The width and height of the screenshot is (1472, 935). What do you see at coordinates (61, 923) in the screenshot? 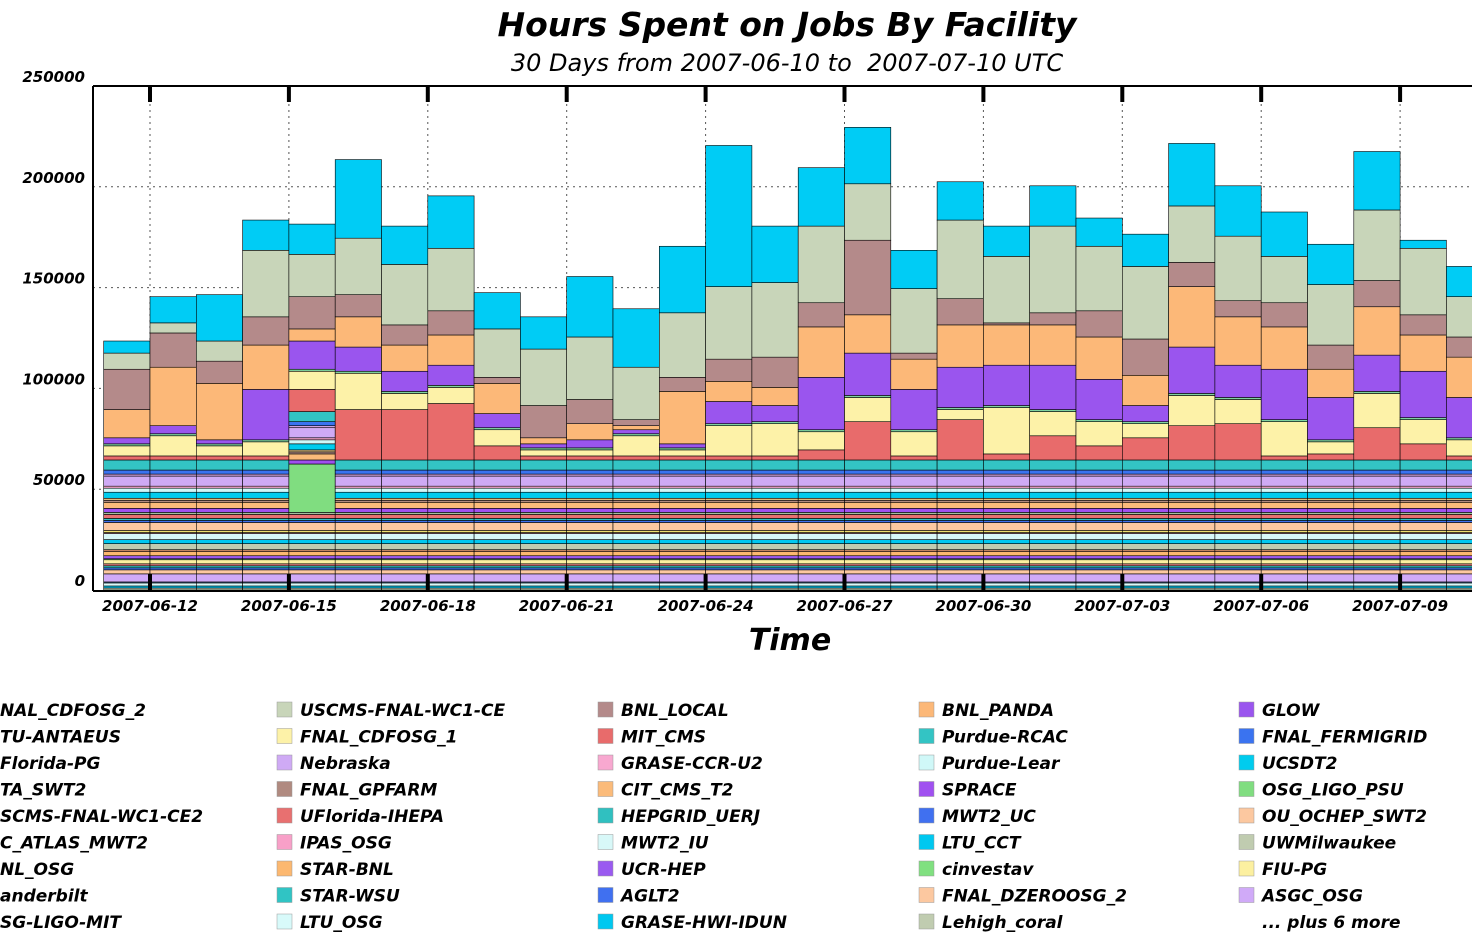
I see `legend-label: SG-LIGO-MIT` at bounding box center [61, 923].